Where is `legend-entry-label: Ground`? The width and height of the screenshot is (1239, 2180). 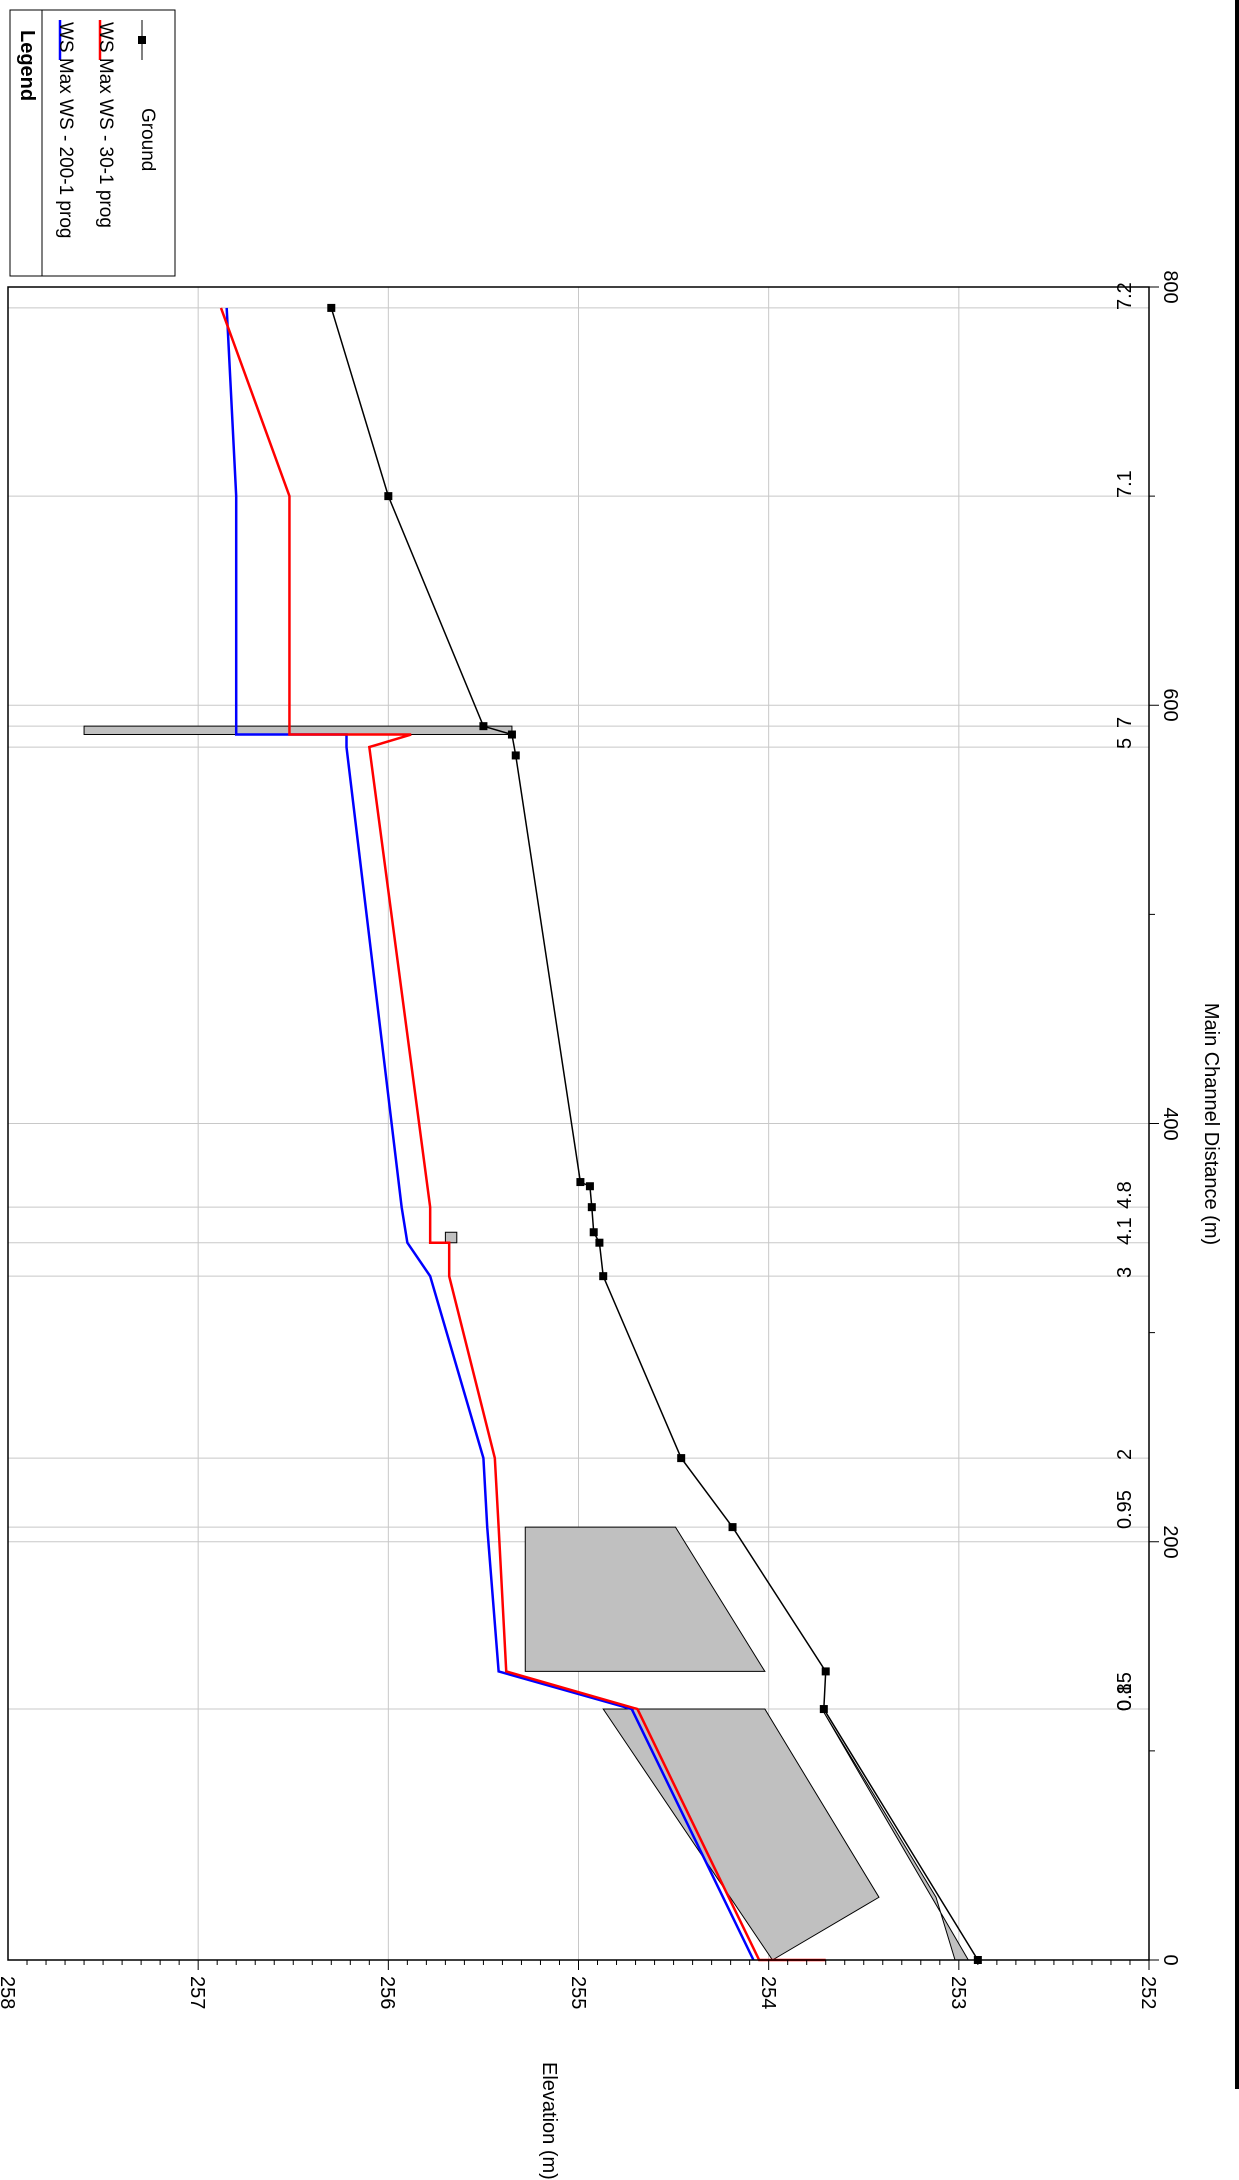 legend-entry-label: Ground is located at coordinates (147, 140).